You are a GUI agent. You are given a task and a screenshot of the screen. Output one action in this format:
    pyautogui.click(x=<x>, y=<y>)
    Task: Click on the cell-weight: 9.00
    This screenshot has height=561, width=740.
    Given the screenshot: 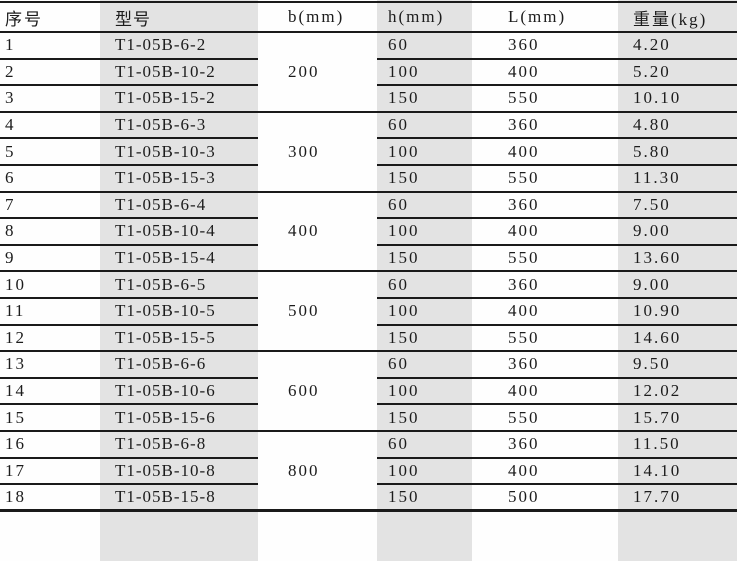 What is the action you would take?
    pyautogui.click(x=677, y=285)
    